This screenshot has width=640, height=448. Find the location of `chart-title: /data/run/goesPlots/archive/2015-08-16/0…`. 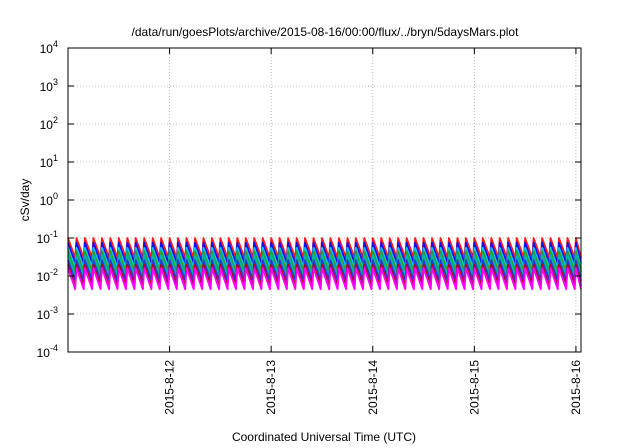

chart-title: /data/run/goesPlots/archive/2015-08-16/0… is located at coordinates (326, 32).